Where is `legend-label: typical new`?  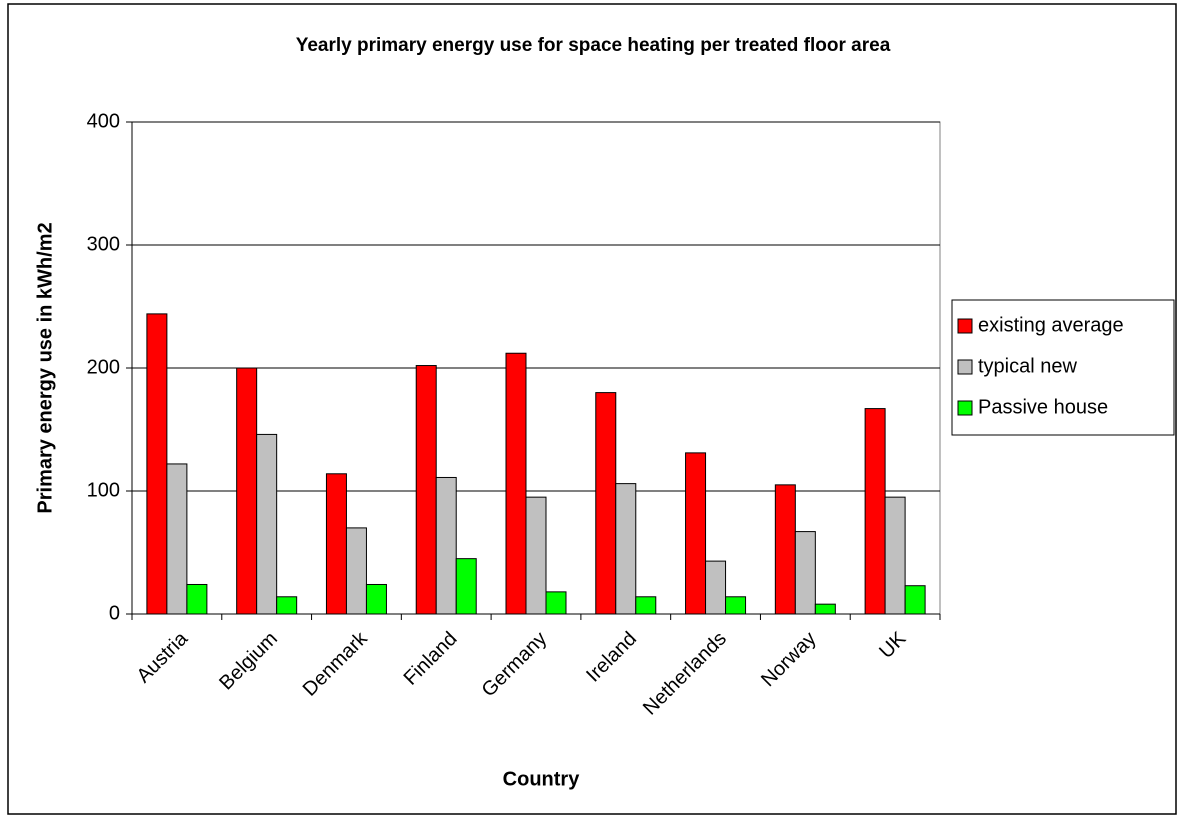
legend-label: typical new is located at coordinates (1027, 366).